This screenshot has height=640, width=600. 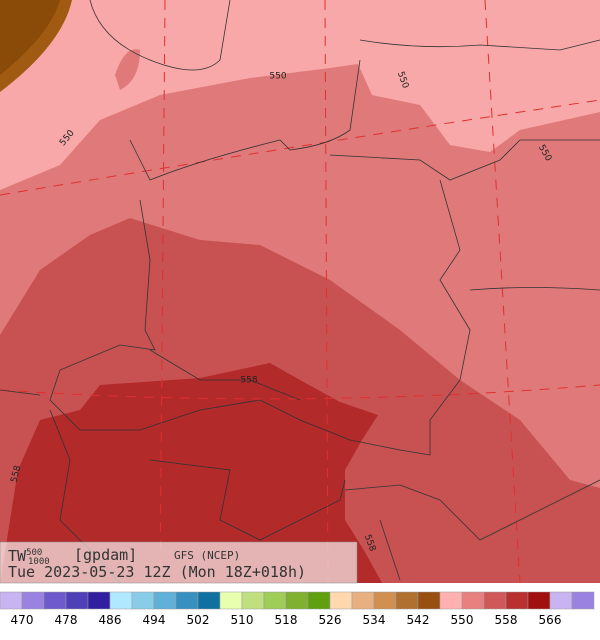 I want to click on colorbar-label: 486, so click(x=110, y=620).